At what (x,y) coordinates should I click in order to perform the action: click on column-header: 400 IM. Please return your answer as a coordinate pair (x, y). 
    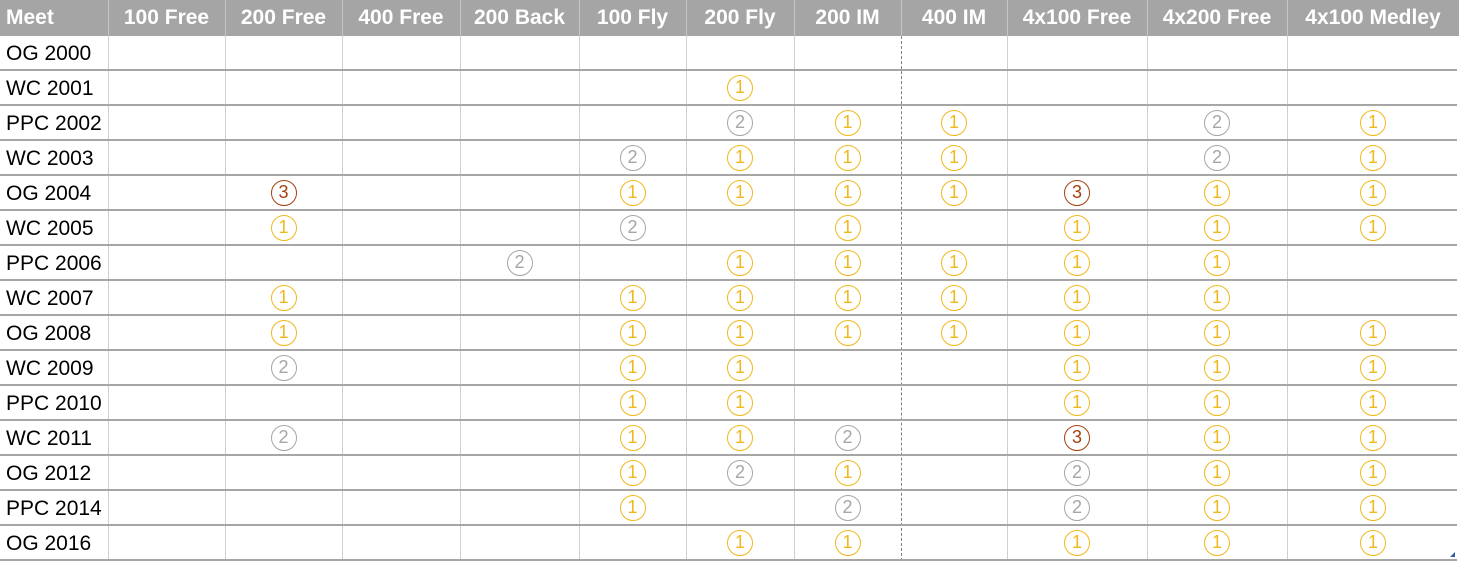
    Looking at the image, I should click on (954, 18).